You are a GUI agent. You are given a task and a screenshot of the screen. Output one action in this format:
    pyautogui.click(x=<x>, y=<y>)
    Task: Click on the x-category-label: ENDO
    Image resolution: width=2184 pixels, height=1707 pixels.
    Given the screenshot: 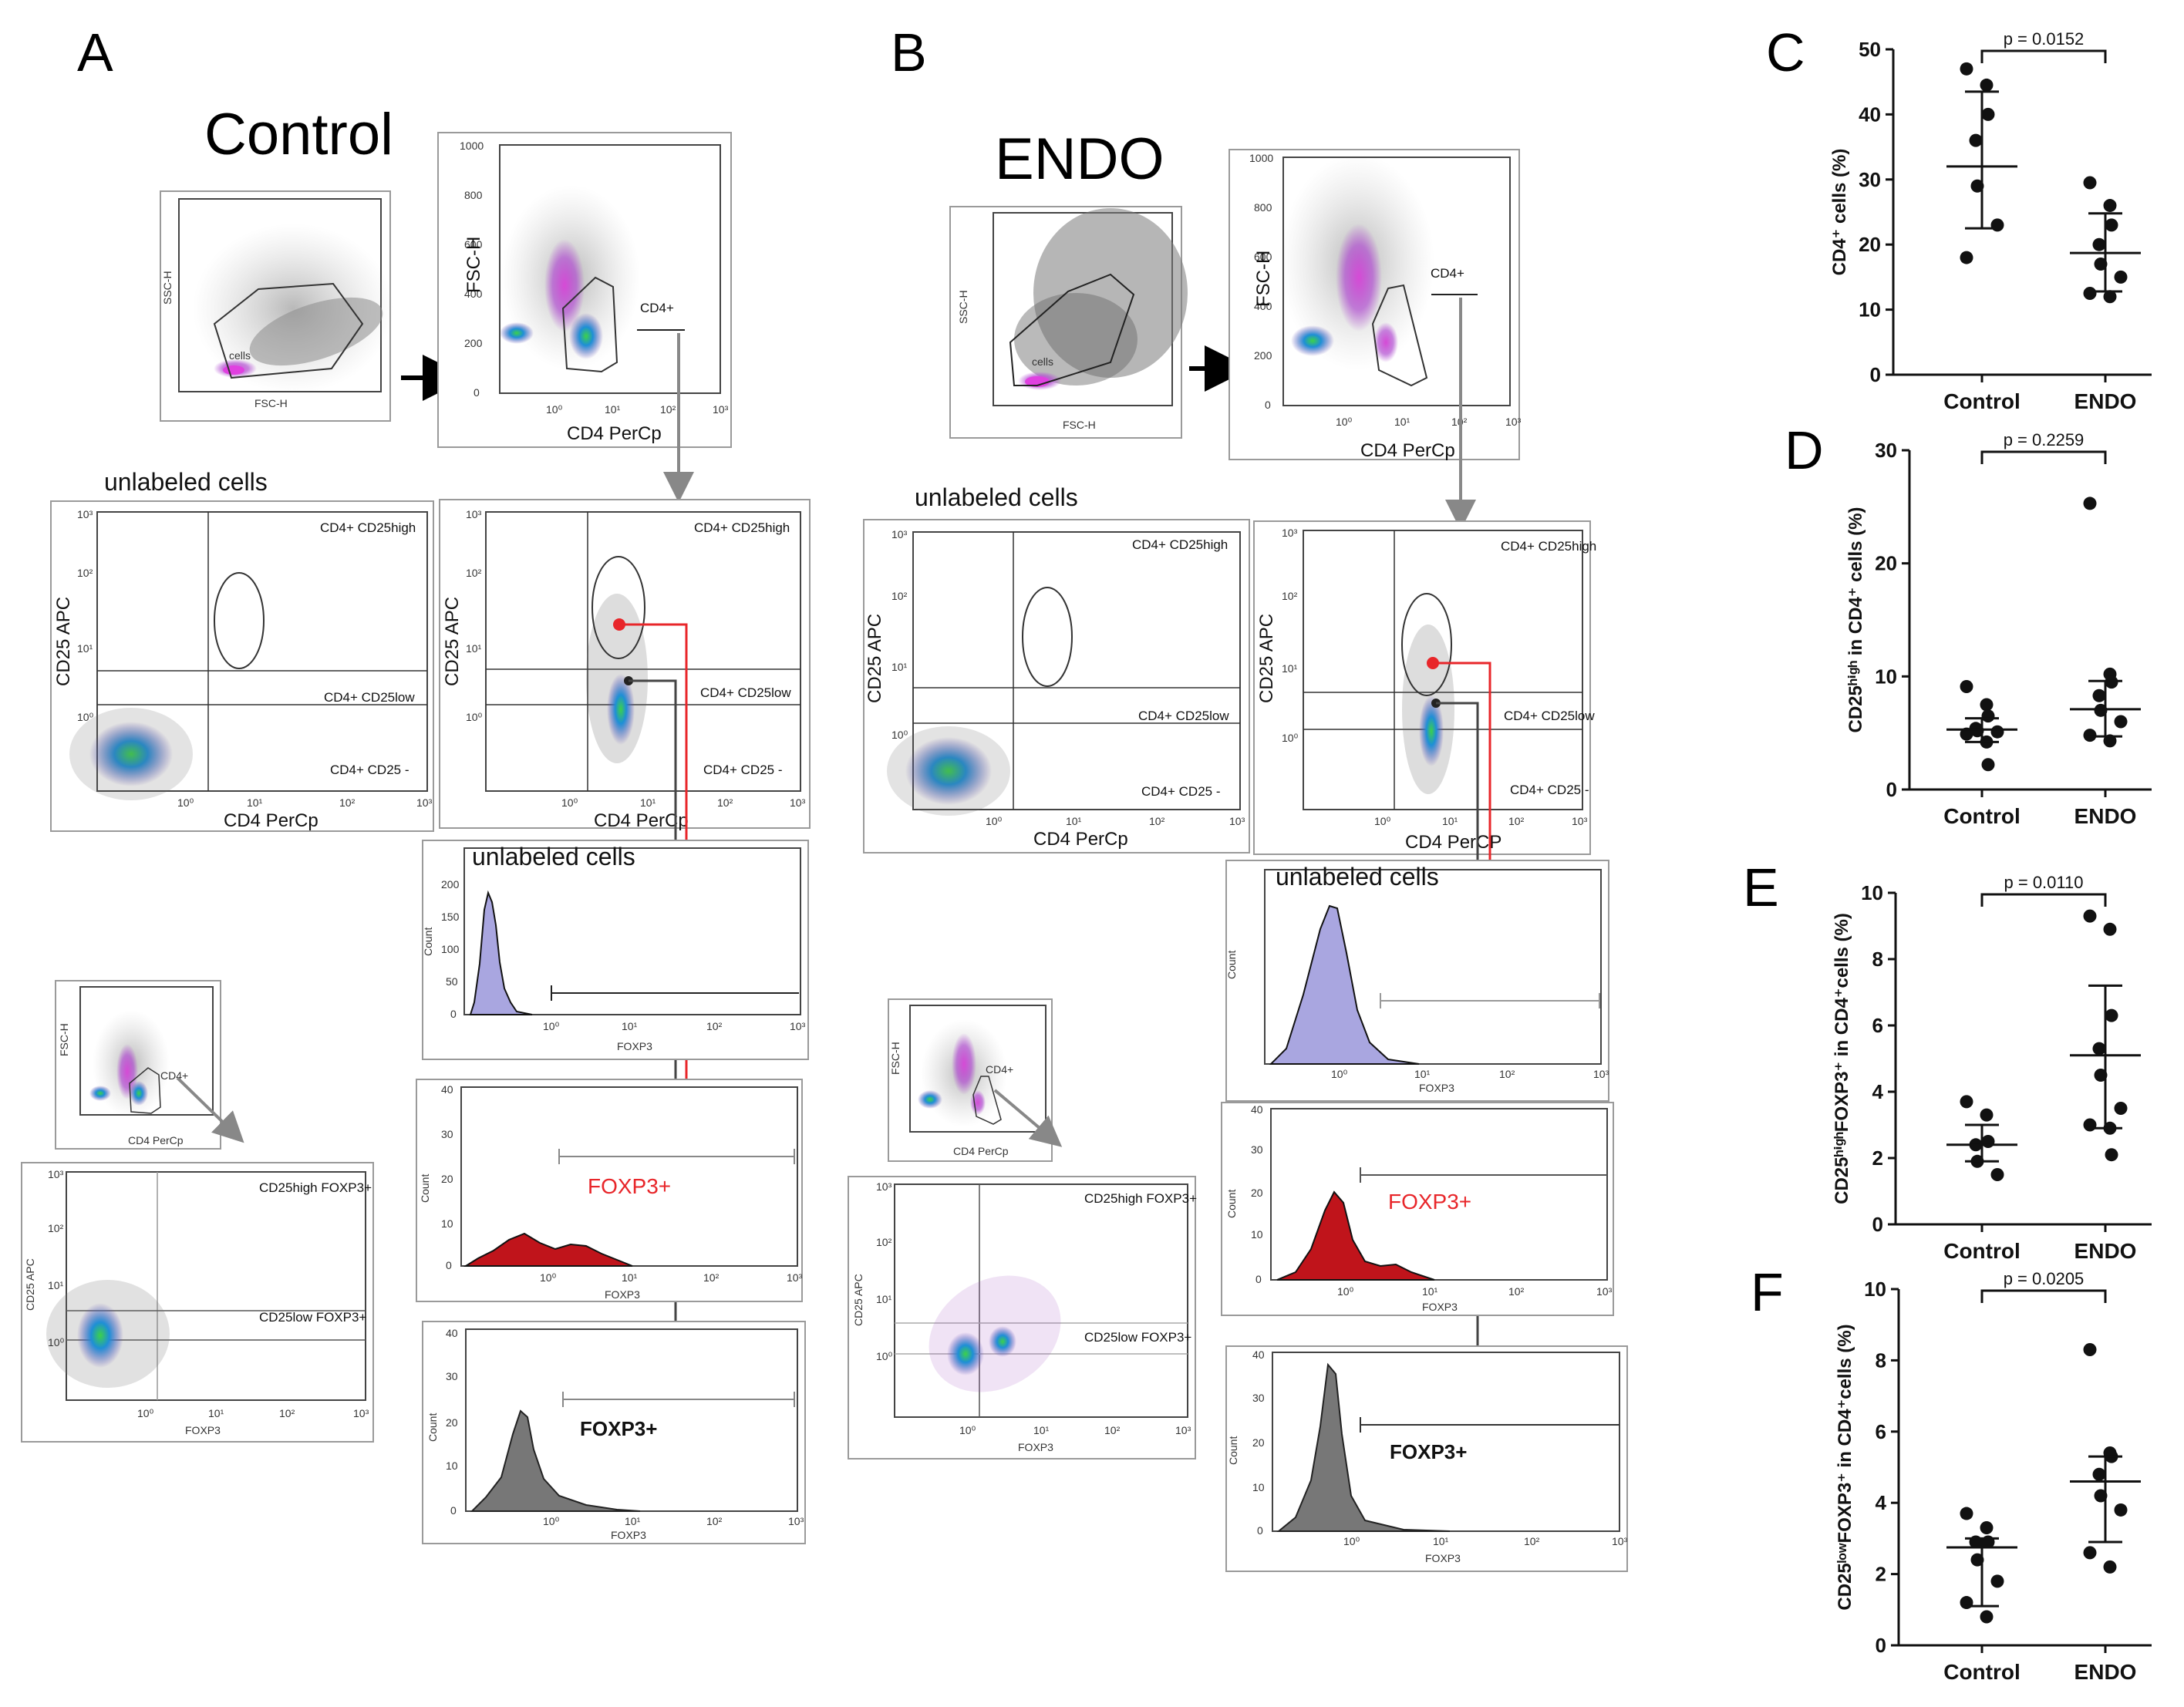 What is the action you would take?
    pyautogui.click(x=2106, y=816)
    